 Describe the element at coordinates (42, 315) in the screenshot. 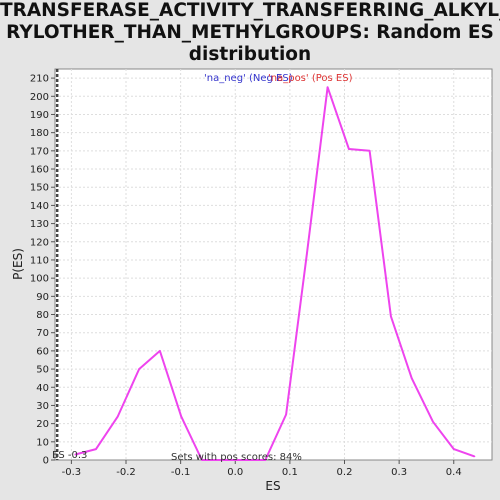

I see `y-tick-label: 80` at that location.